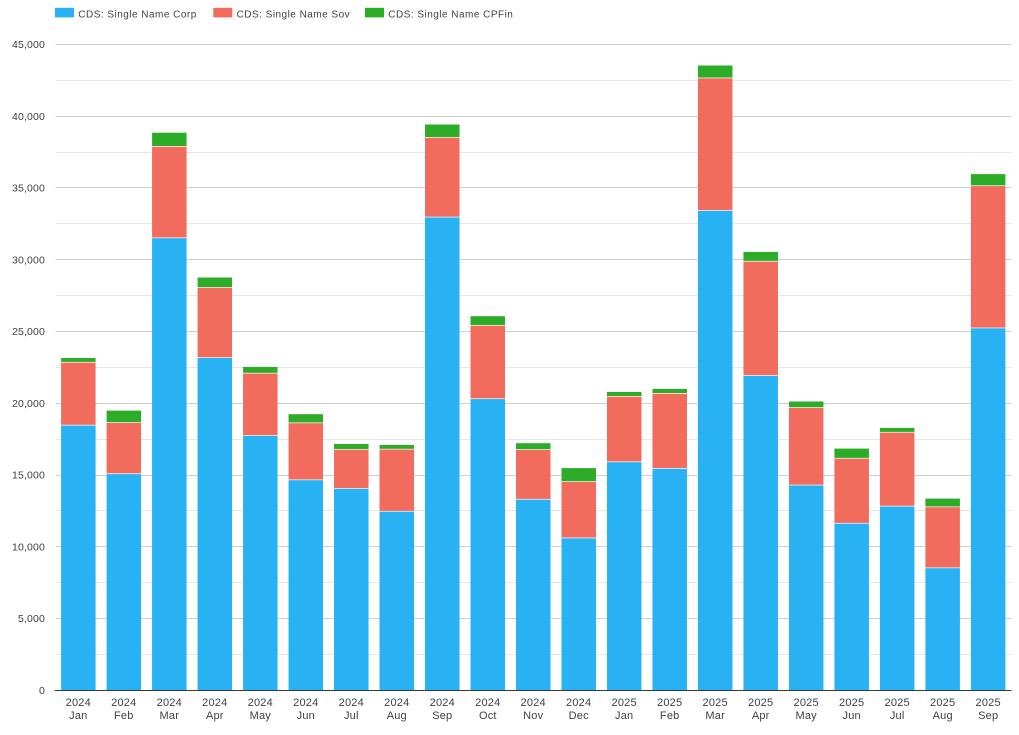 This screenshot has width=1019, height=735. What do you see at coordinates (137, 15) in the screenshot?
I see `svg-text: CDS: Single Name Corp` at bounding box center [137, 15].